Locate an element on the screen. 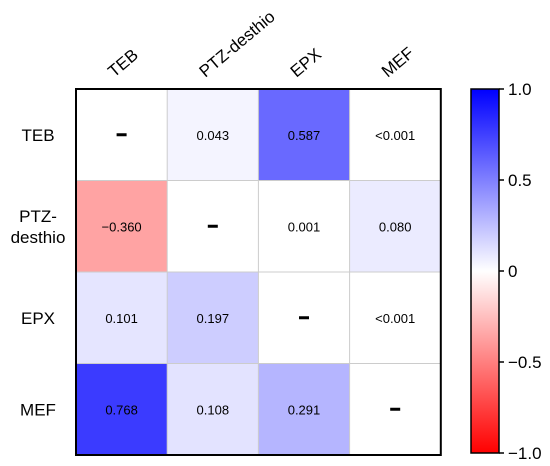  row-label: EPX is located at coordinates (38, 318).